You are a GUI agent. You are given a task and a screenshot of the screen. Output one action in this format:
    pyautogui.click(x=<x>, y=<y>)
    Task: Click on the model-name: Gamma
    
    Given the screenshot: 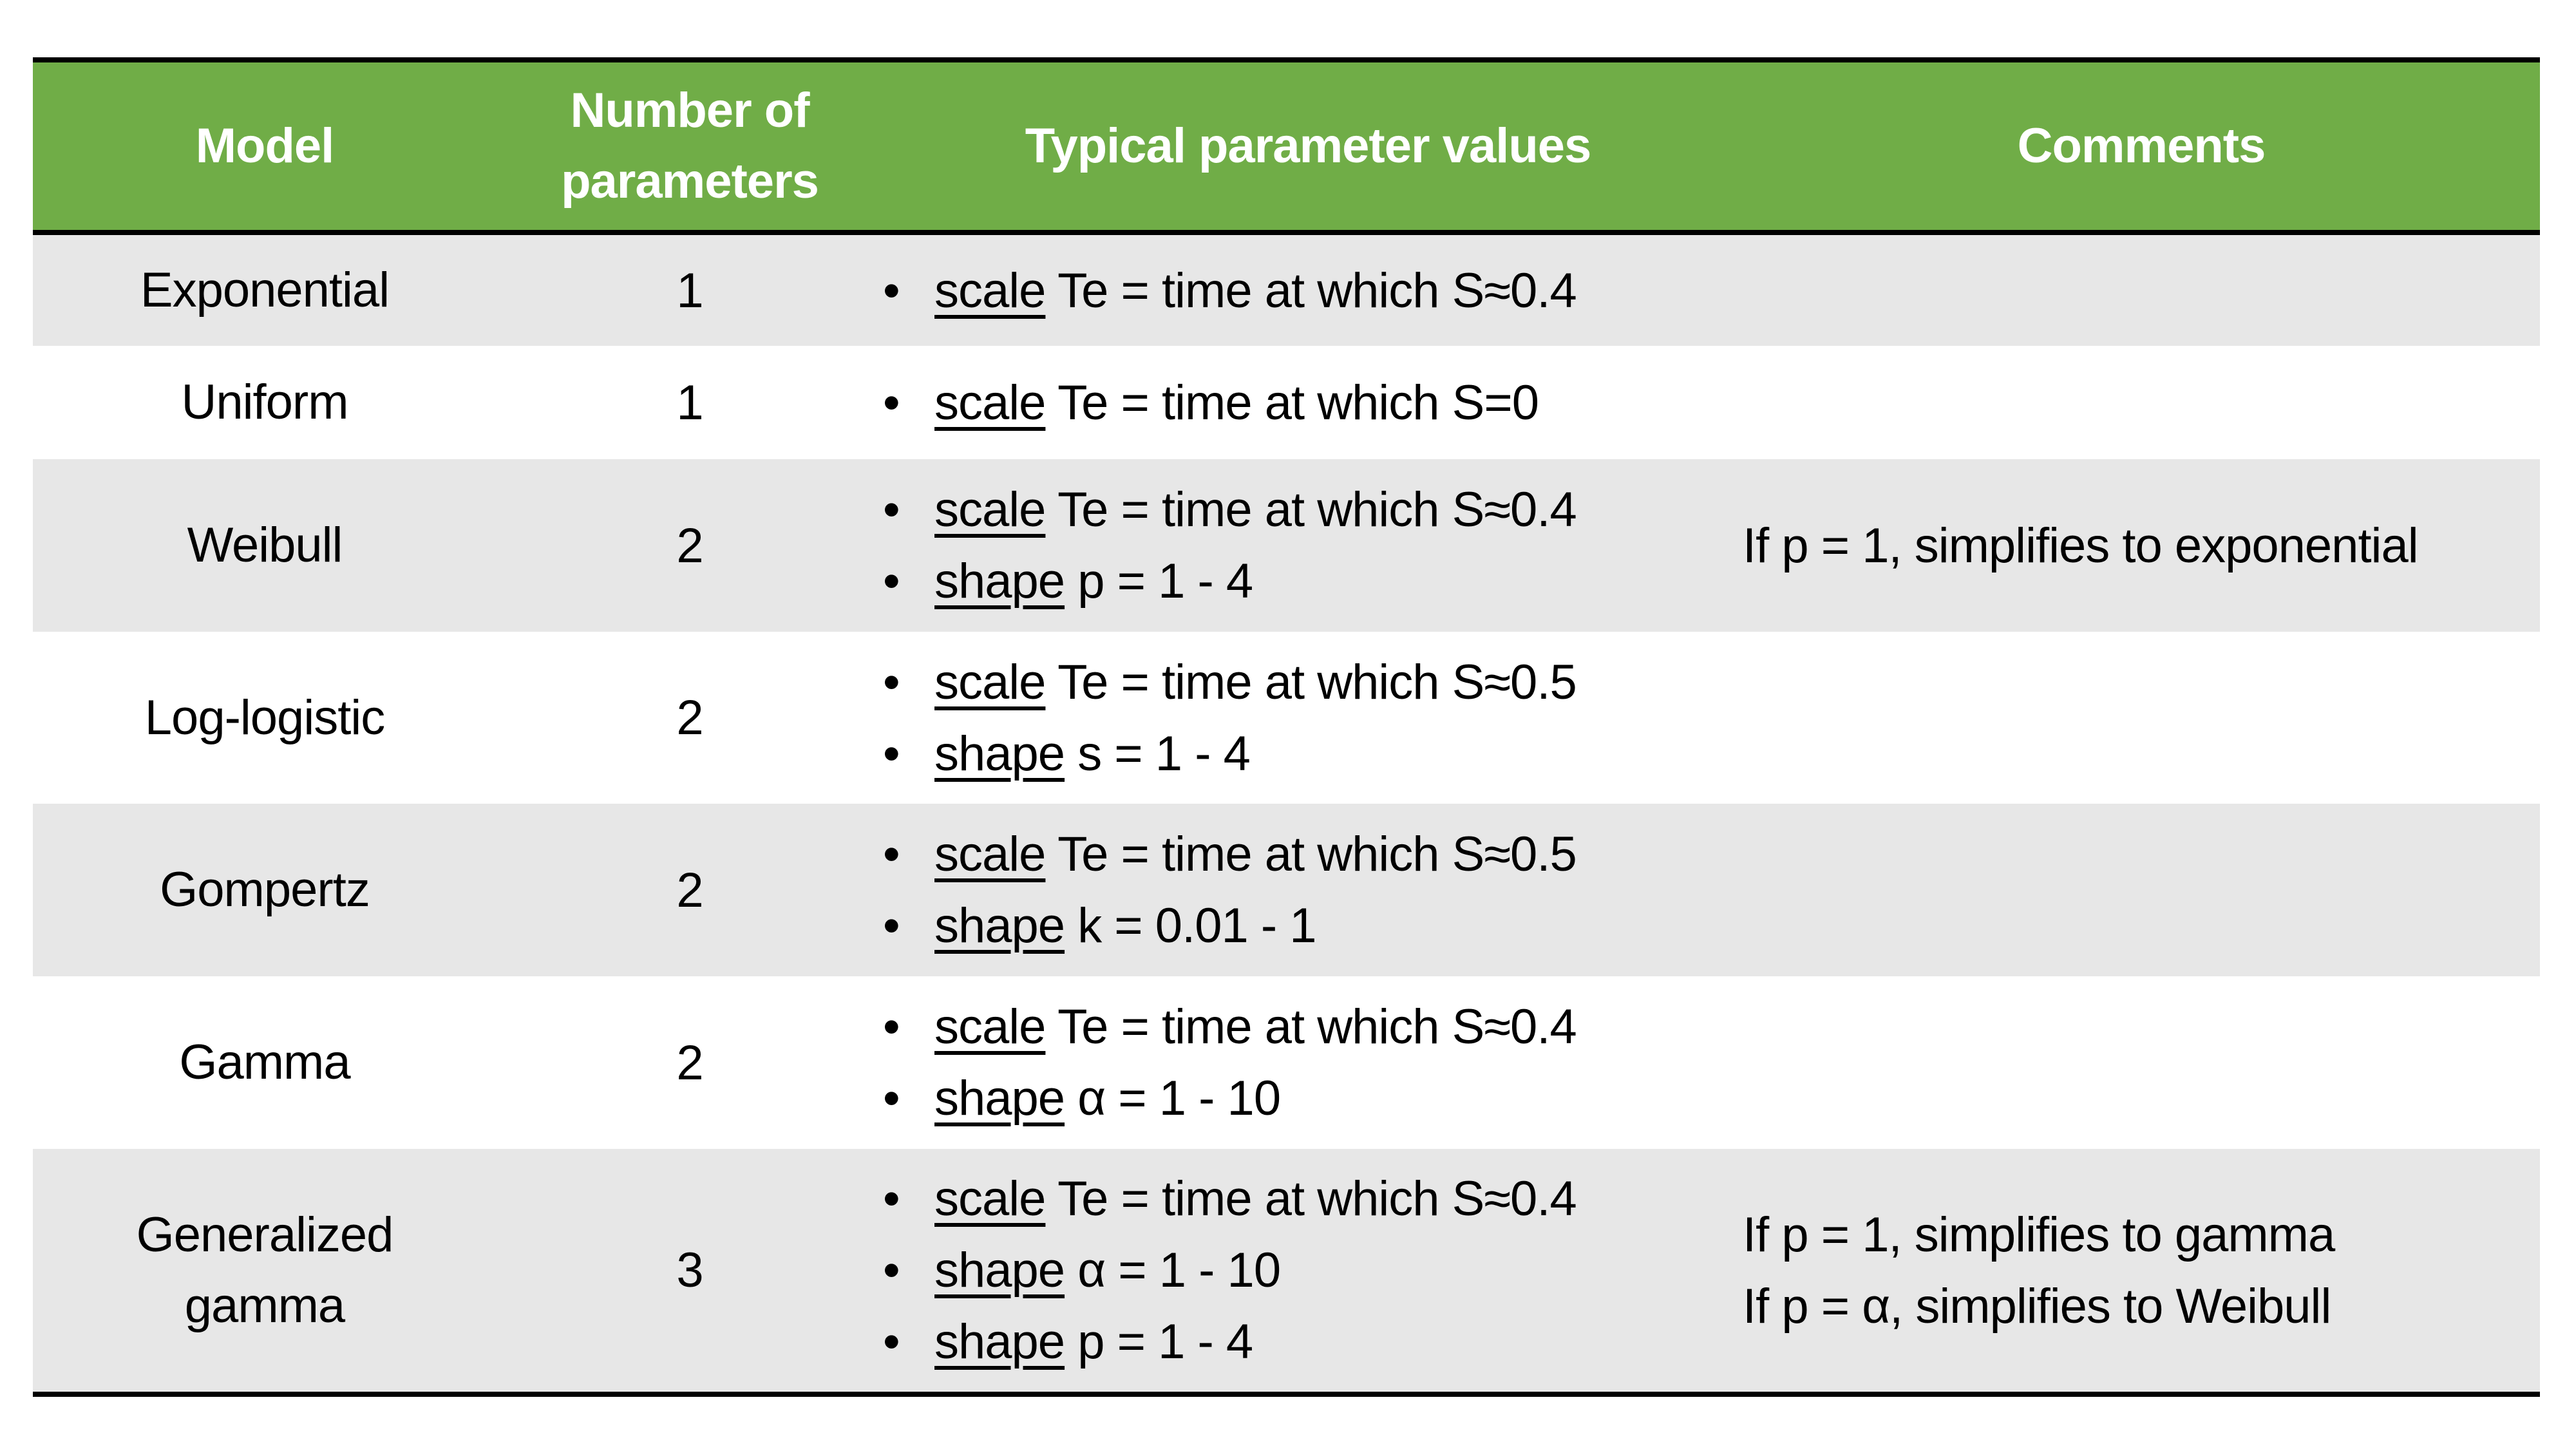 What is the action you would take?
    pyautogui.click(x=264, y=1062)
    